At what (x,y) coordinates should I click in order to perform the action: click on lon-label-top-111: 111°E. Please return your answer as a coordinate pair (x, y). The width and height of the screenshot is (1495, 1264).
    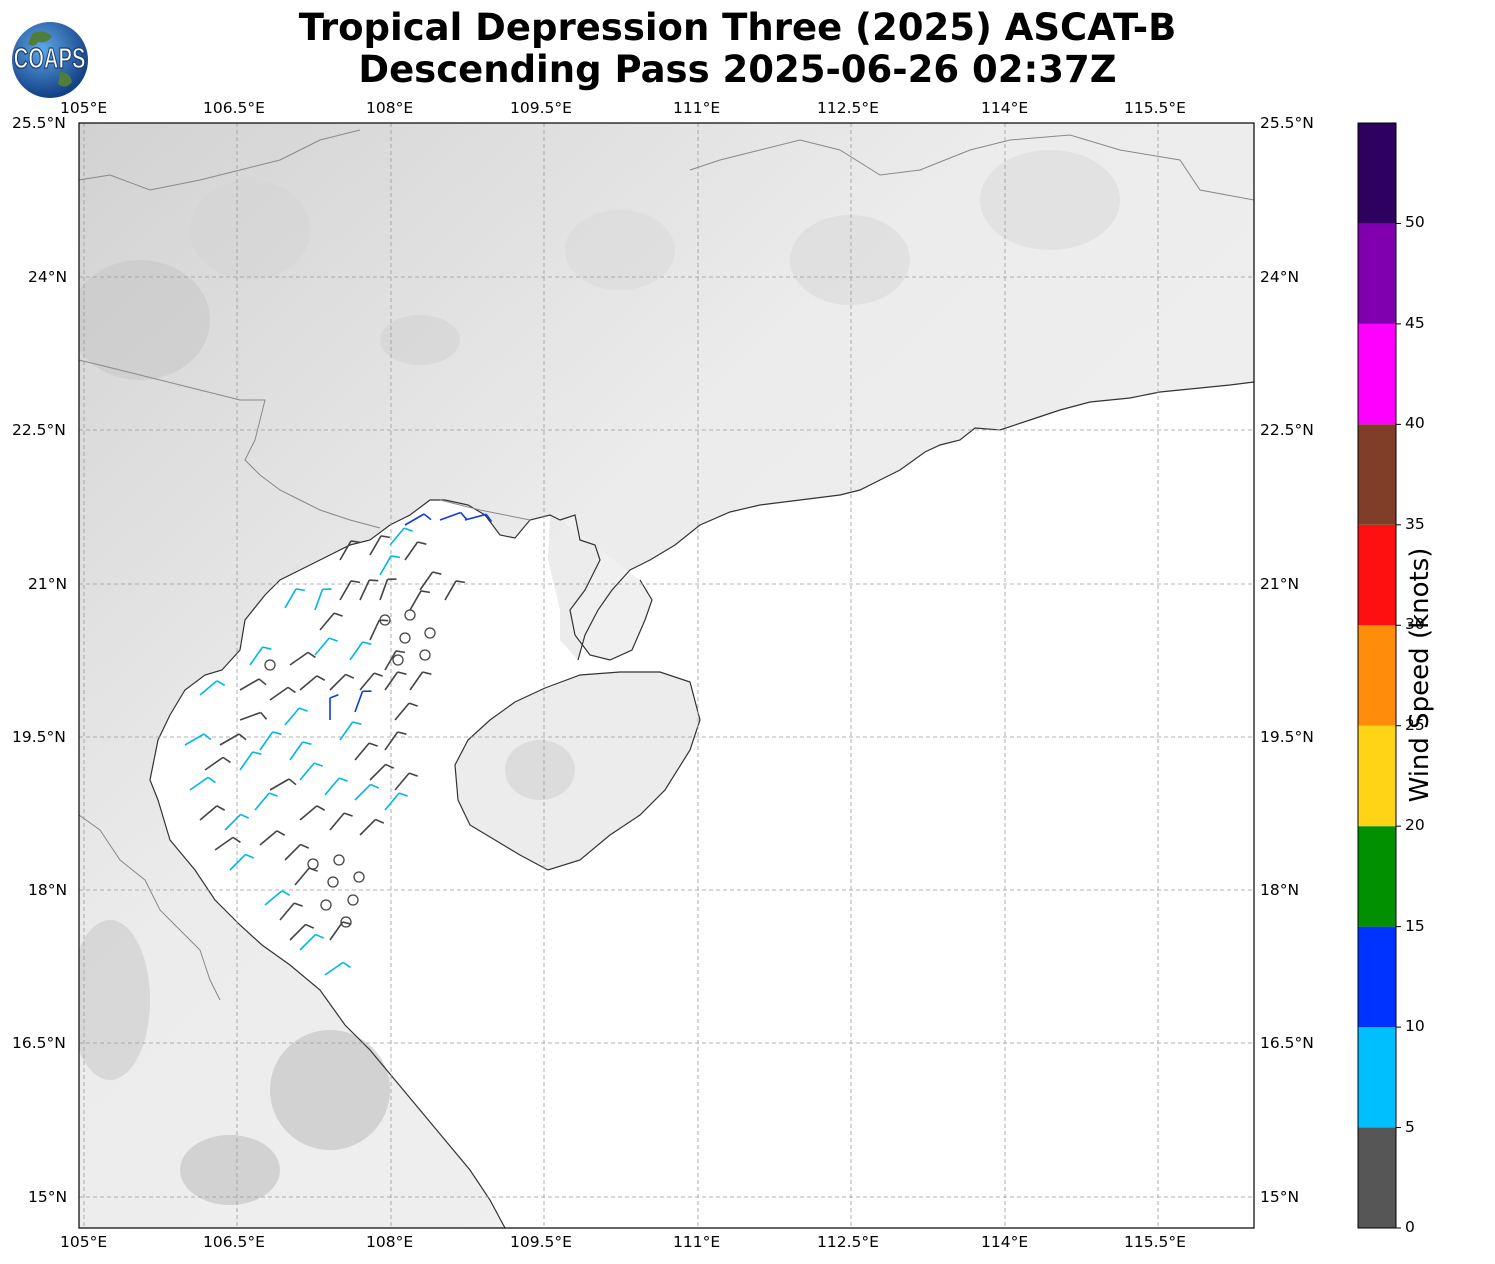
    Looking at the image, I should click on (697, 108).